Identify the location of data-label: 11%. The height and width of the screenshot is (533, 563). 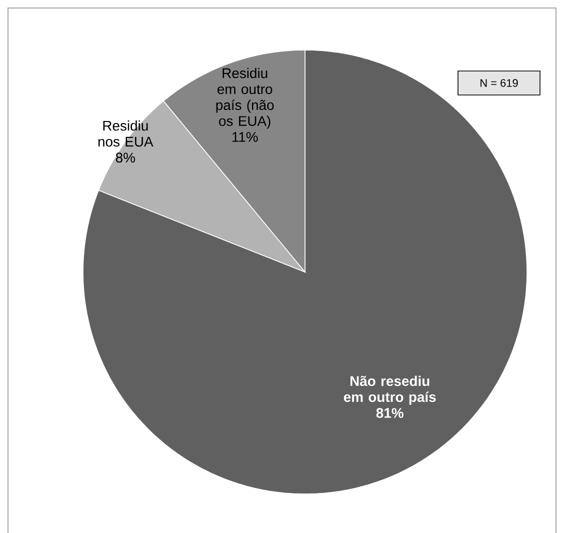
(245, 137).